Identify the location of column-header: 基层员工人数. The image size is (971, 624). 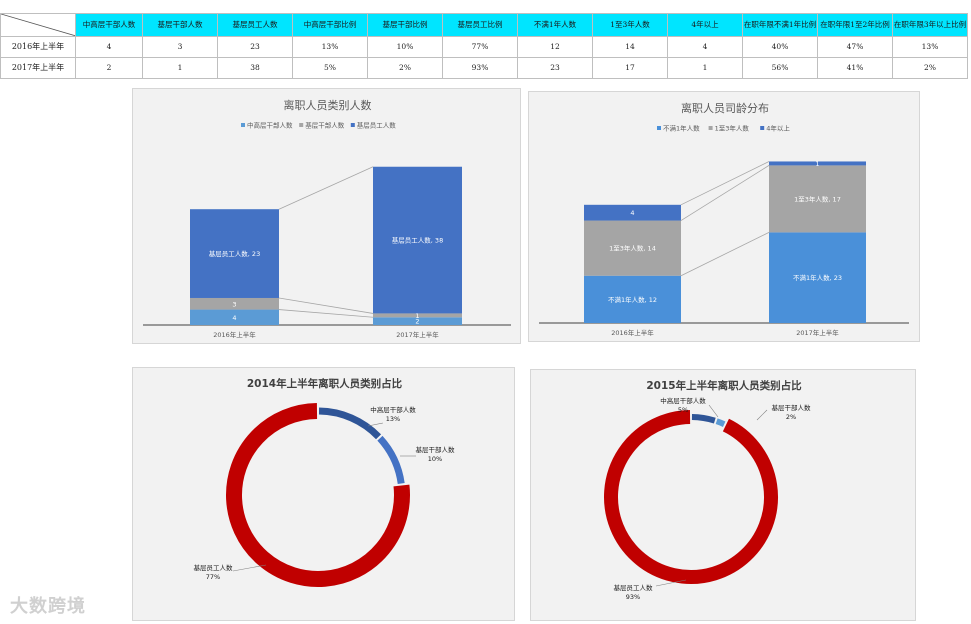
(255, 25).